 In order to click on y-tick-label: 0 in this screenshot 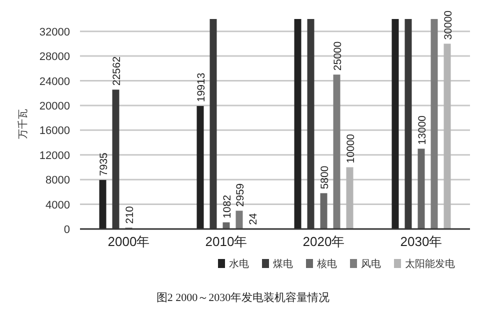, I will do `click(67, 230)`.